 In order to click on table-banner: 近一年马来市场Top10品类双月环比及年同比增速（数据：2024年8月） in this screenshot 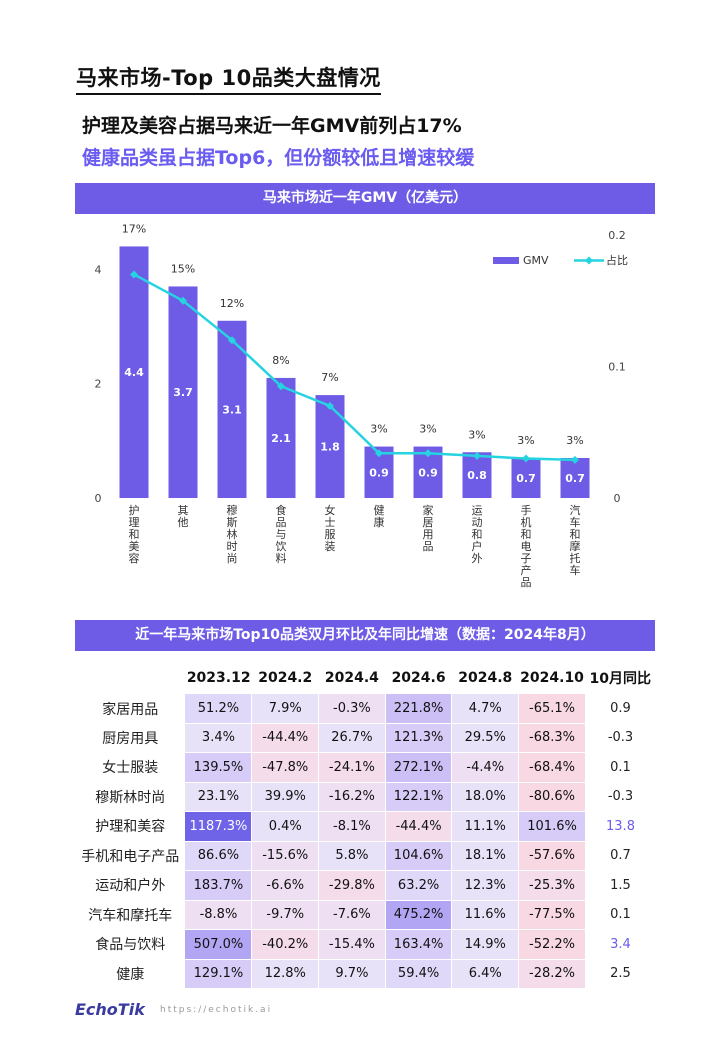, I will do `click(365, 635)`.